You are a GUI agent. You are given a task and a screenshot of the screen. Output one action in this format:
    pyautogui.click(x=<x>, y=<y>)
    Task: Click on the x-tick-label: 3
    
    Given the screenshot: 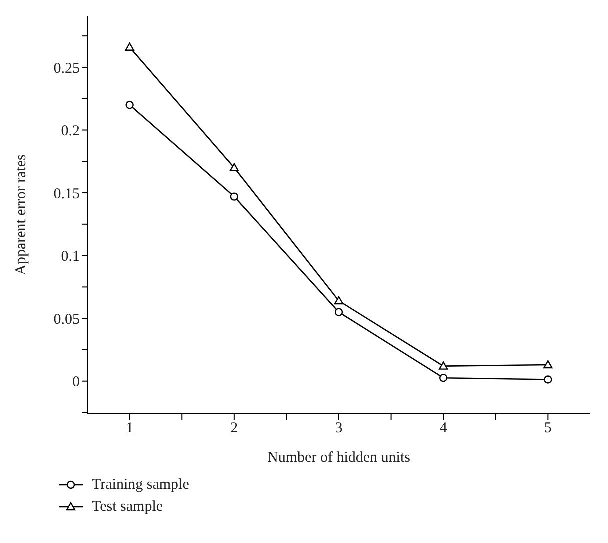 What is the action you would take?
    pyautogui.click(x=339, y=428)
    